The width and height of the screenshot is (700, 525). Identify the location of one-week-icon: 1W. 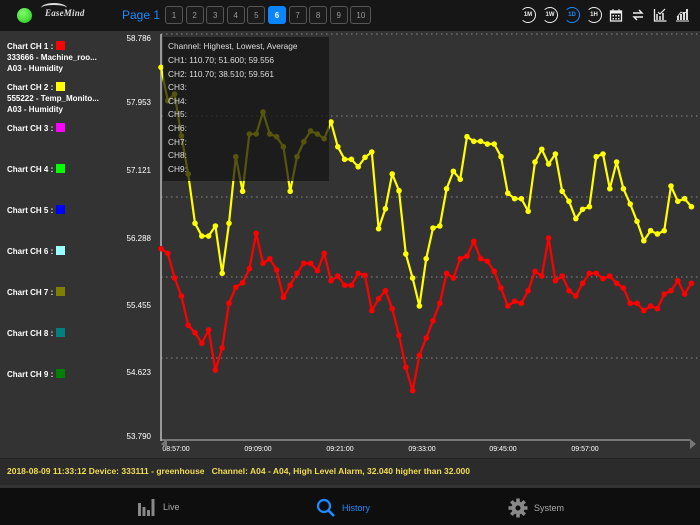
(550, 15).